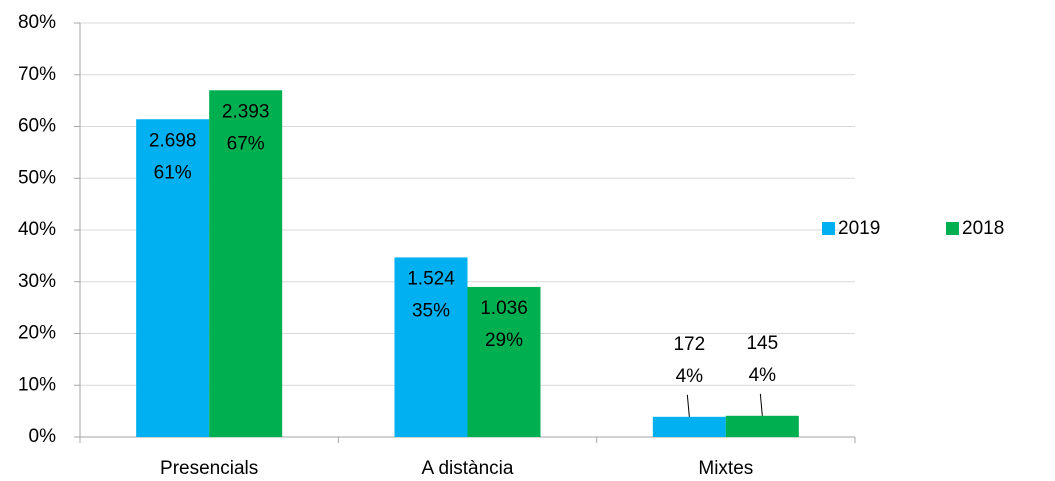 The width and height of the screenshot is (1055, 481). What do you see at coordinates (725, 468) in the screenshot?
I see `x-tick-label: Mixtes` at bounding box center [725, 468].